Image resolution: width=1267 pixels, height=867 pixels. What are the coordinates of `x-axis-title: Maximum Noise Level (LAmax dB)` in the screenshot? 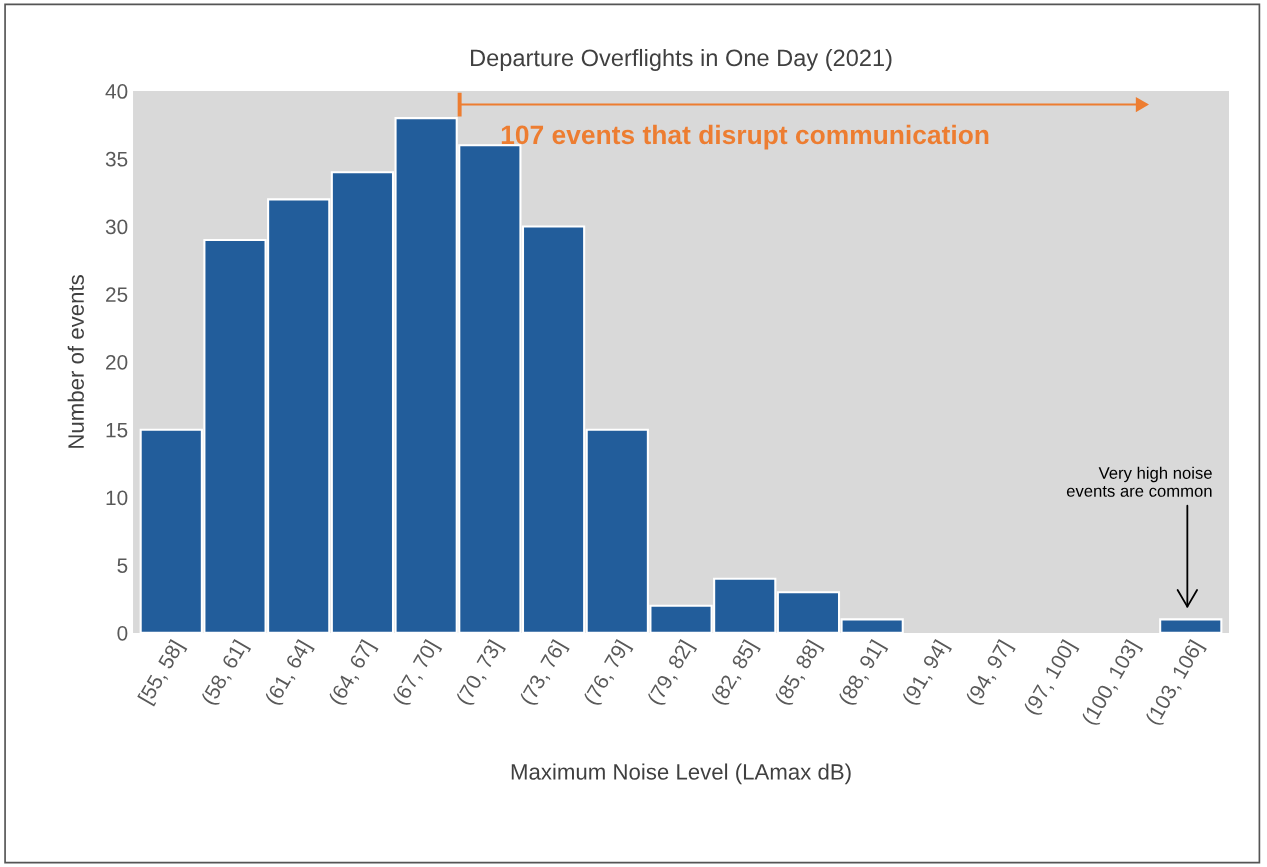 It's located at (681, 774).